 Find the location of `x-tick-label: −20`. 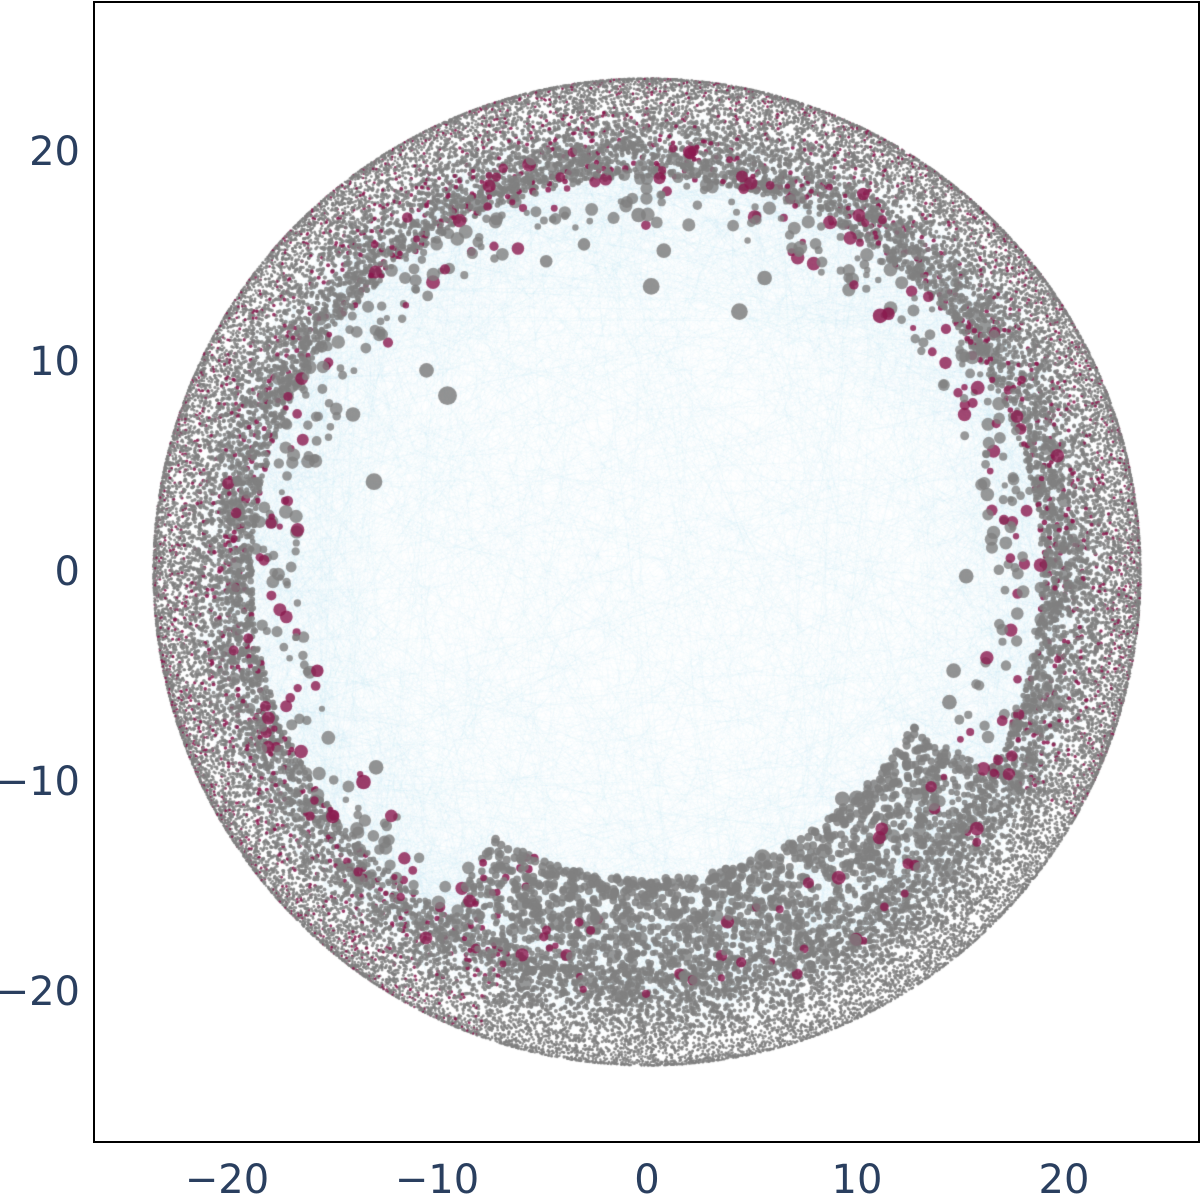

x-tick-label: −20 is located at coordinates (227, 1180).